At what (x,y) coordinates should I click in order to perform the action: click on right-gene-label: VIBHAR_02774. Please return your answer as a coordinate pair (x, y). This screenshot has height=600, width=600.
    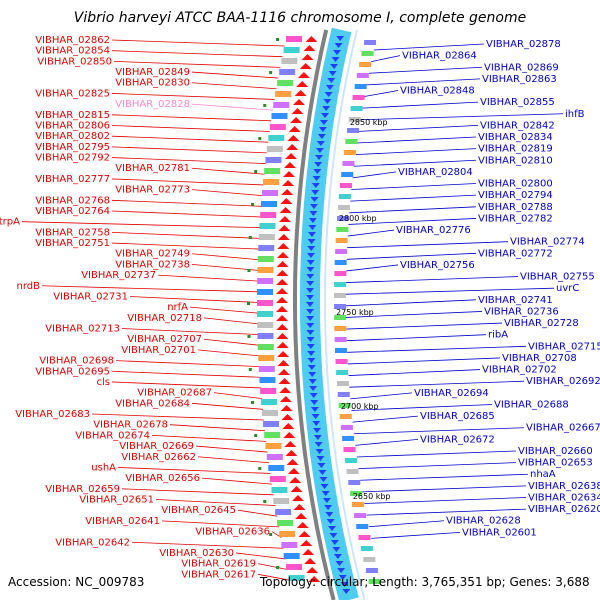
    Looking at the image, I should click on (547, 242).